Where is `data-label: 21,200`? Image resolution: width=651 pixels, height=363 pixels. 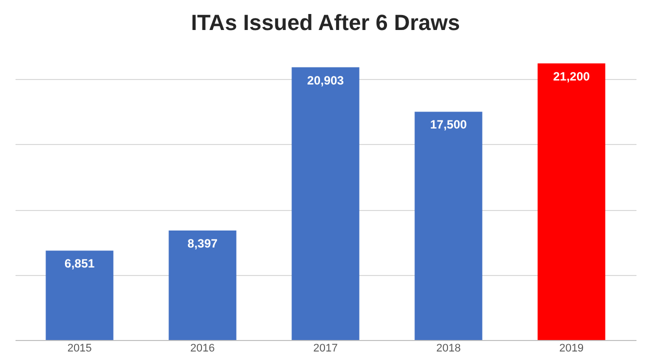 data-label: 21,200 is located at coordinates (571, 76).